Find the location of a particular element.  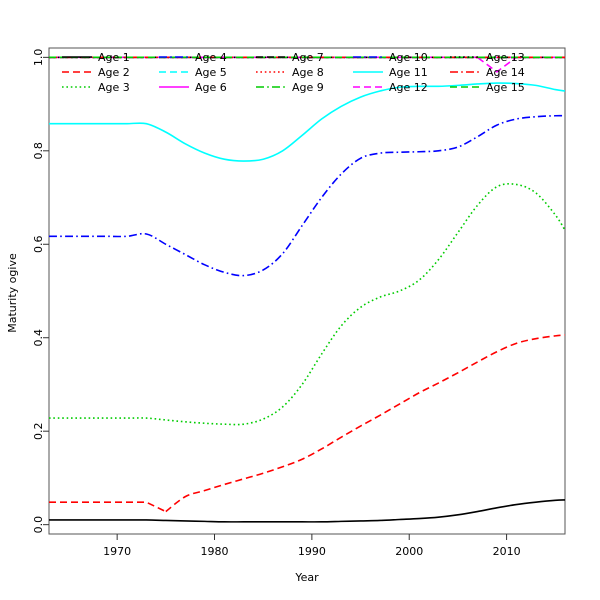

legend-item-age-5: Age 5 is located at coordinates (193, 72).